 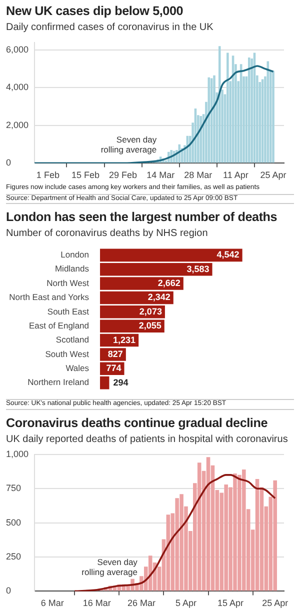 I want to click on x-tick-label: 26 Mar, so click(x=141, y=603).